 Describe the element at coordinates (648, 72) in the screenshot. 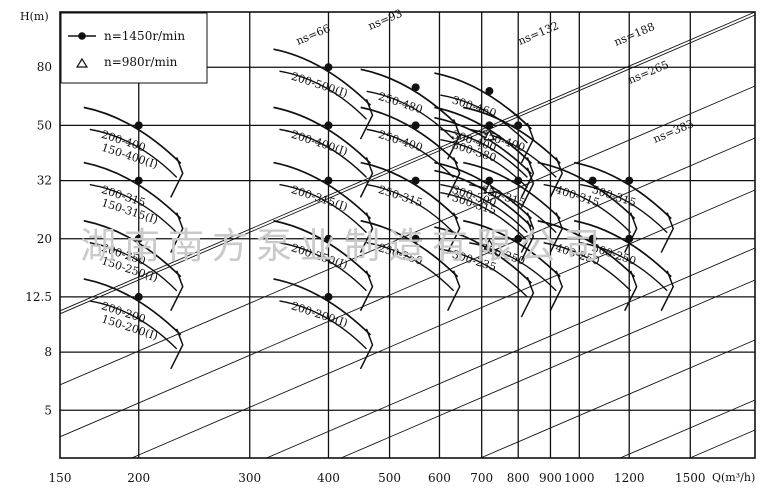

I see `ns-label: ns=265` at that location.